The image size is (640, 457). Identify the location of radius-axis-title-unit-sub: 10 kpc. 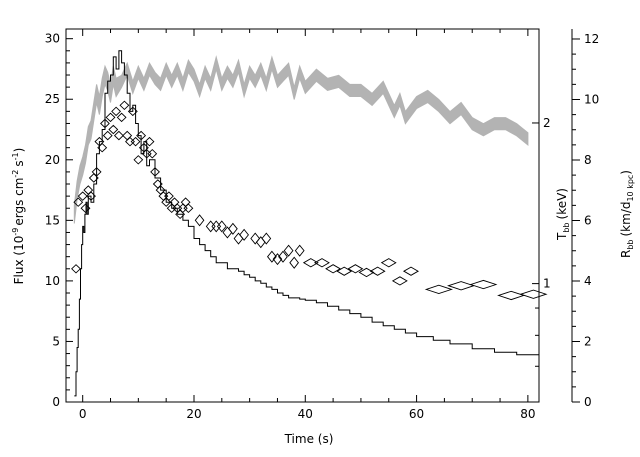
(630, 188).